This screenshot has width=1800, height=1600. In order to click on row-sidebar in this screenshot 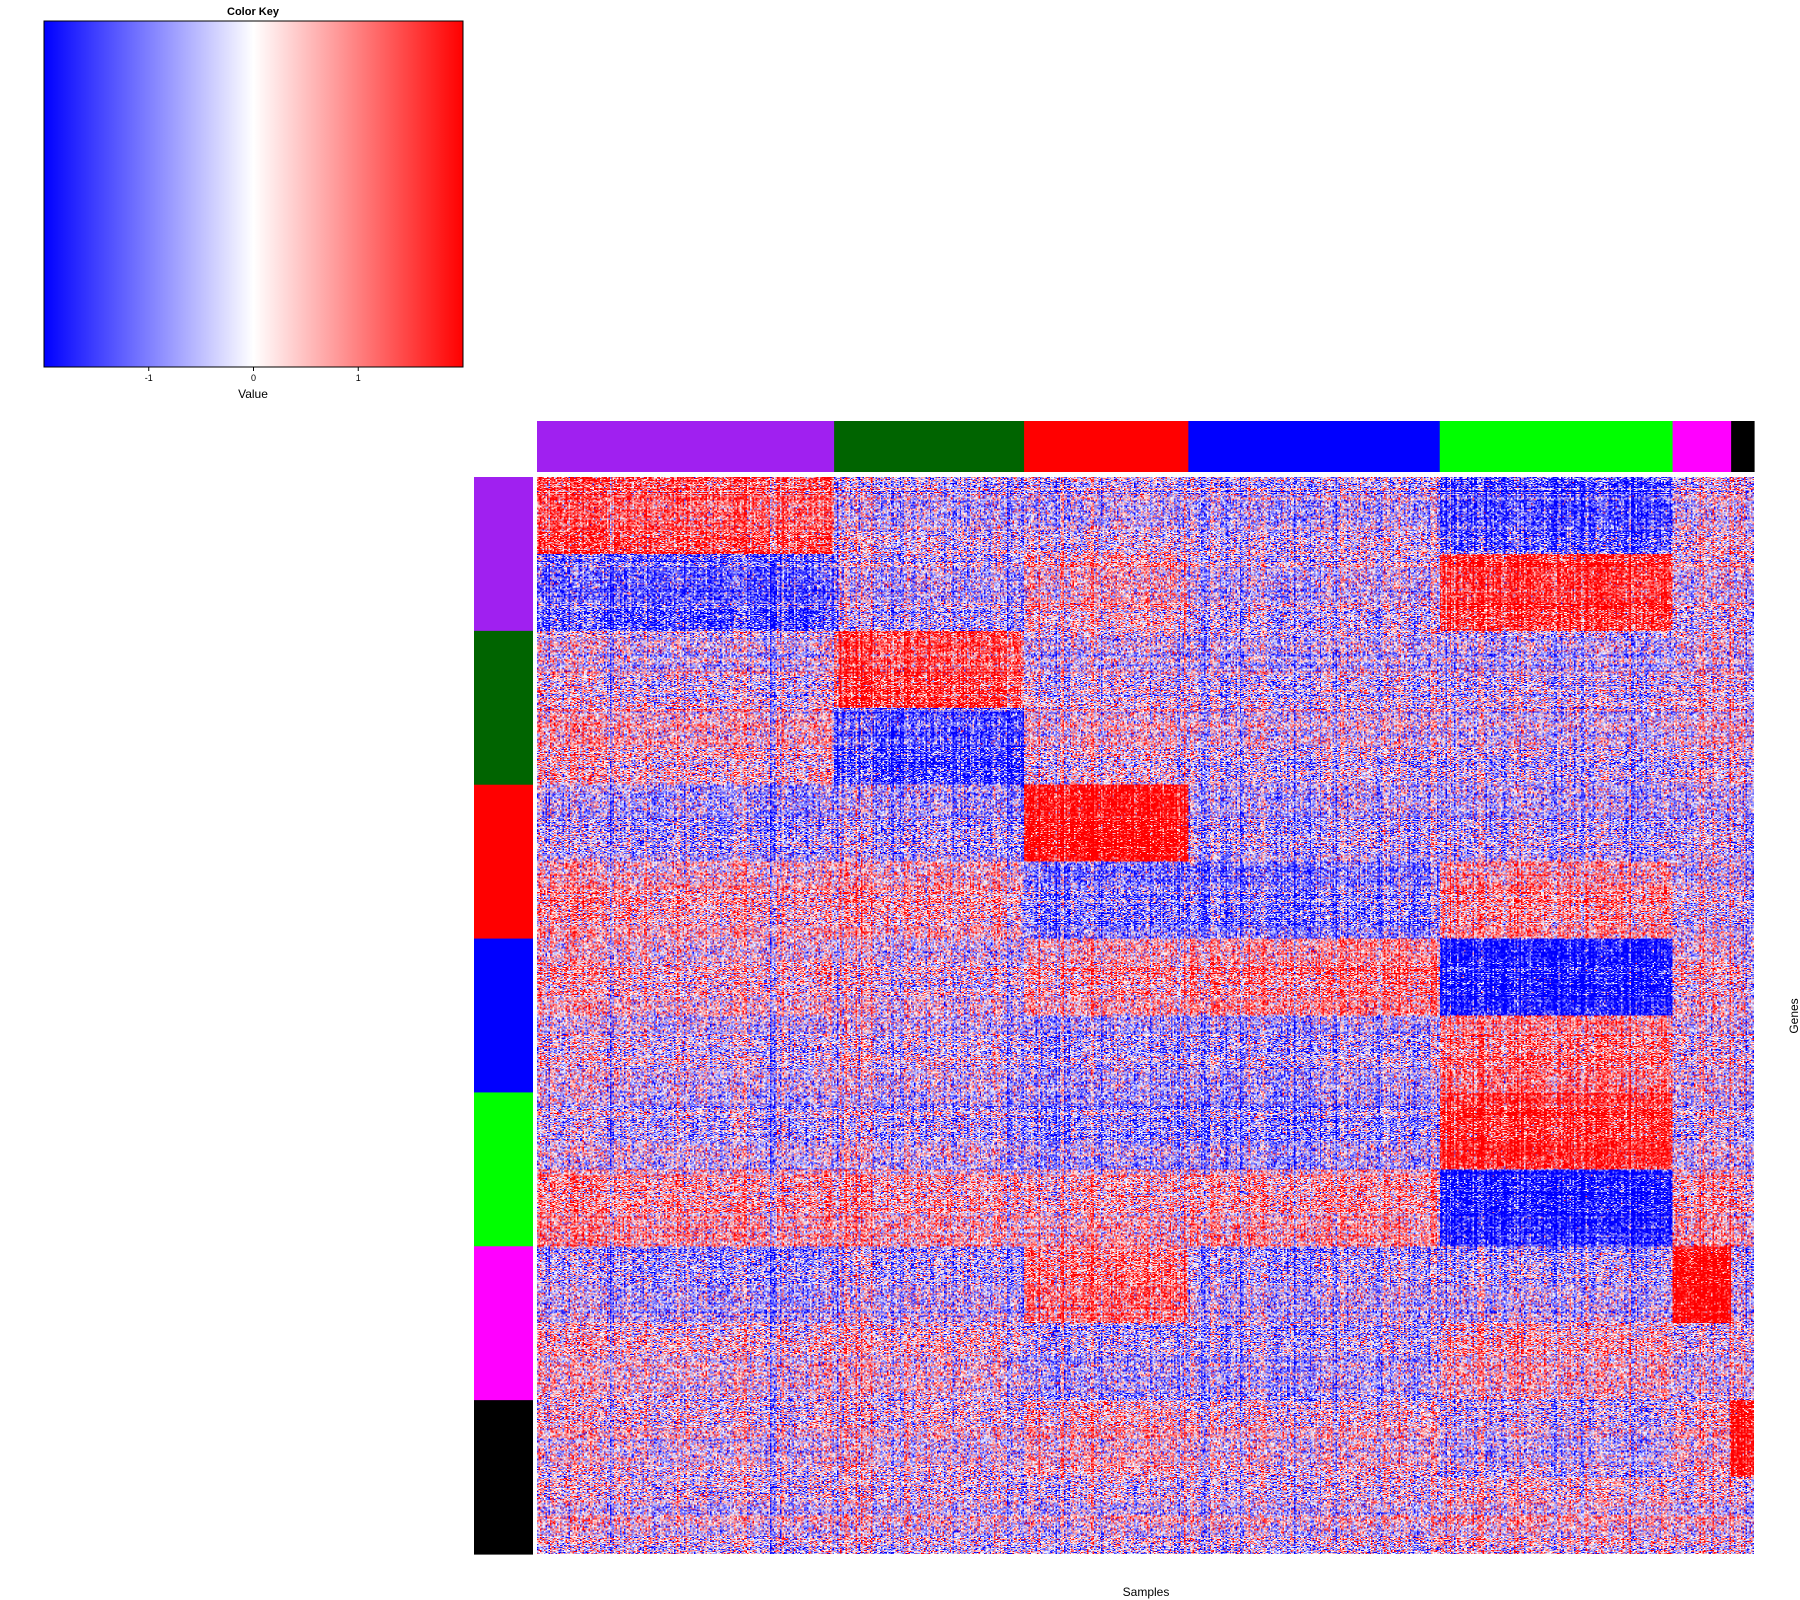, I will do `click(503, 1016)`.